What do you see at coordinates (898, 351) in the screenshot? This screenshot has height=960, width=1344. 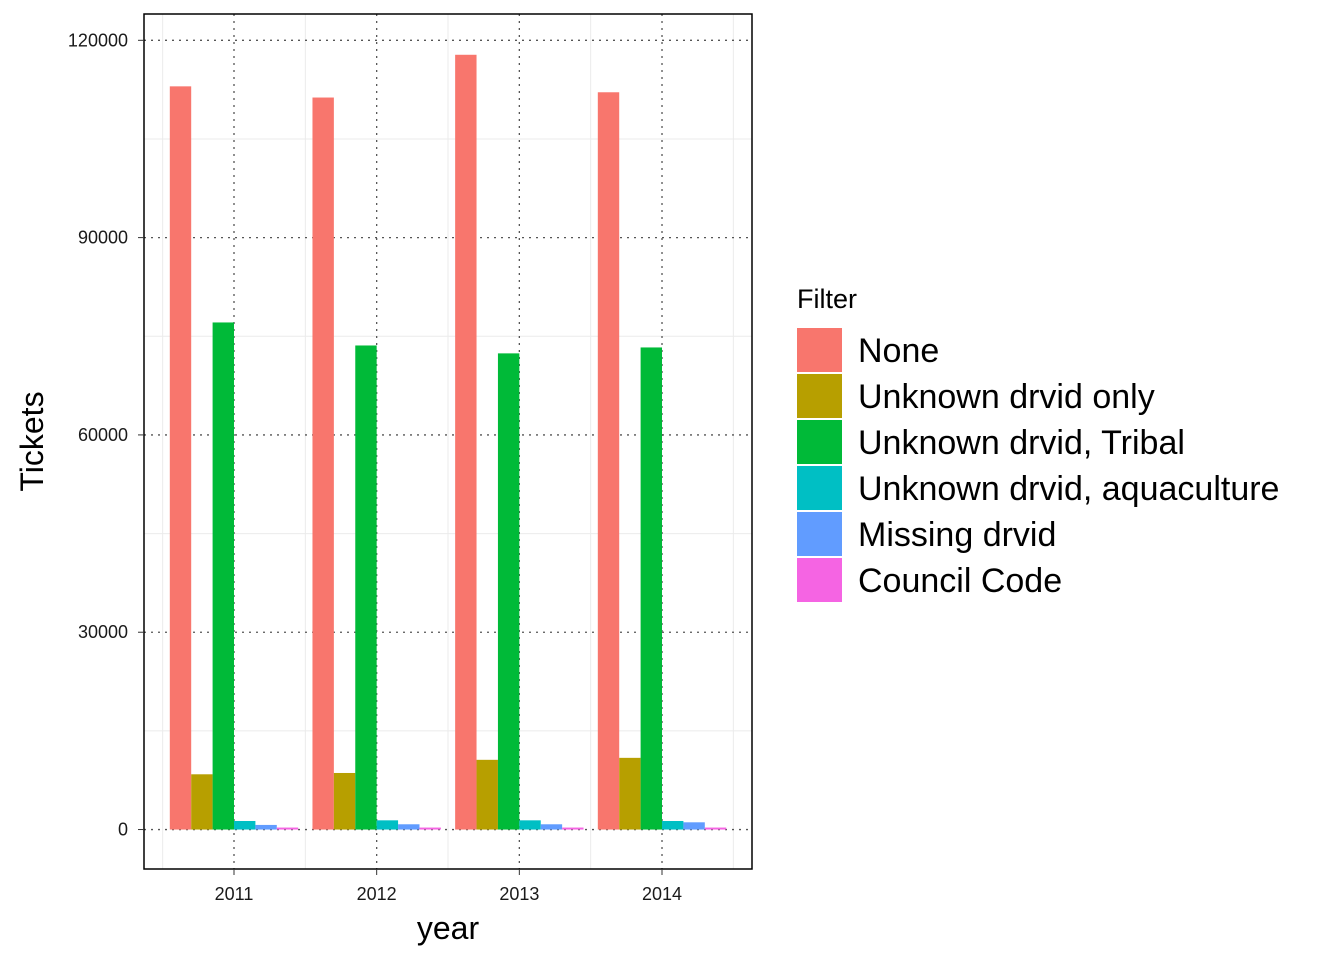 I see `legend-label-0: None` at bounding box center [898, 351].